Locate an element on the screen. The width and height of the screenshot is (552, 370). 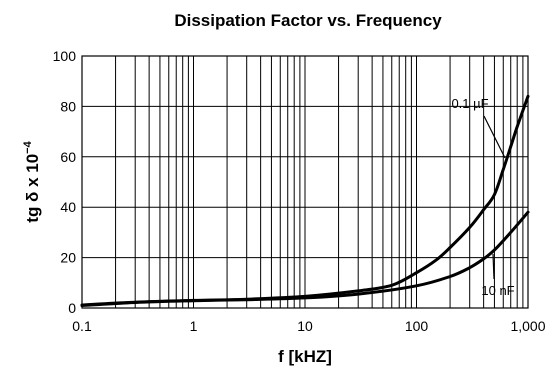
x-tick-label: 100 is located at coordinates (417, 326).